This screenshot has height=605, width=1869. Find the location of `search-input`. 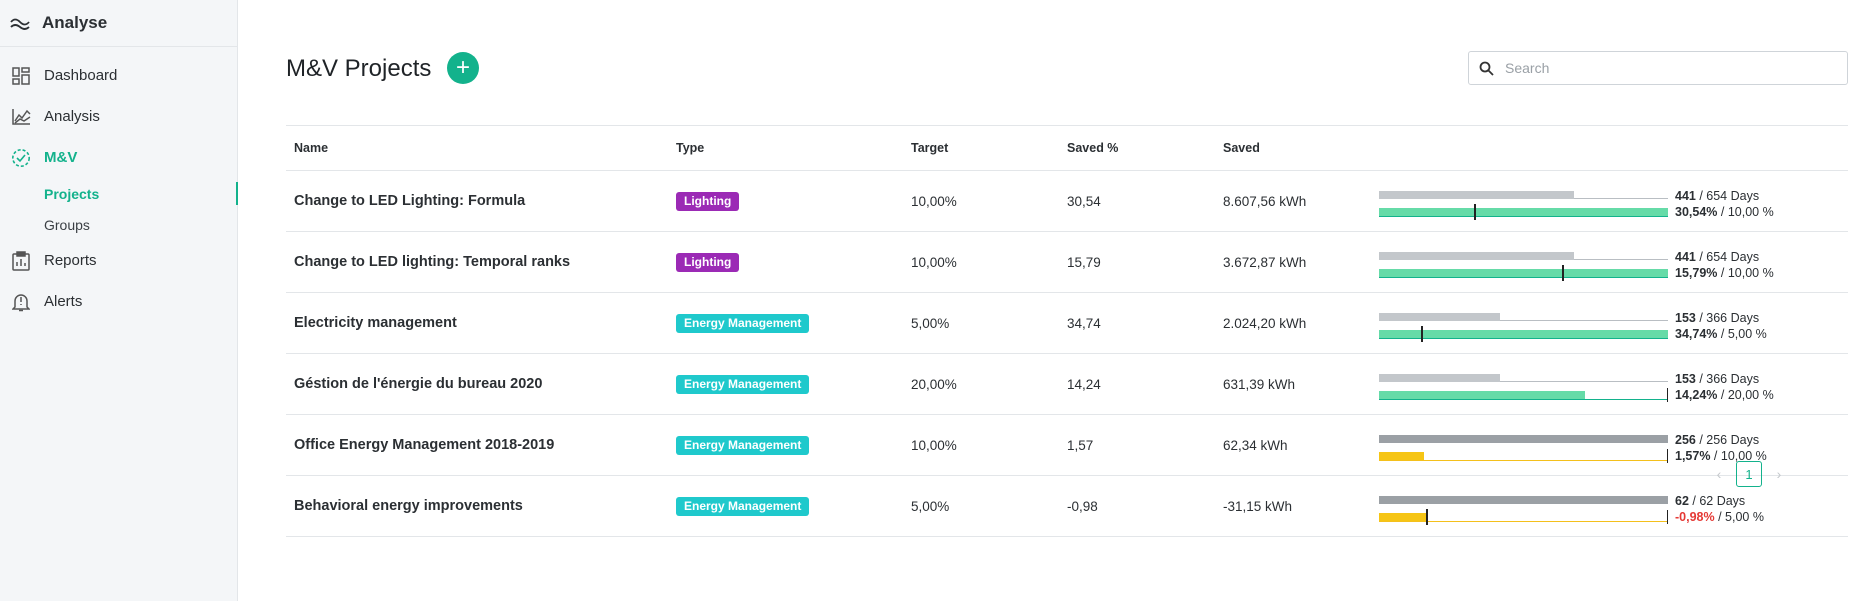

search-input is located at coordinates (1676, 68).